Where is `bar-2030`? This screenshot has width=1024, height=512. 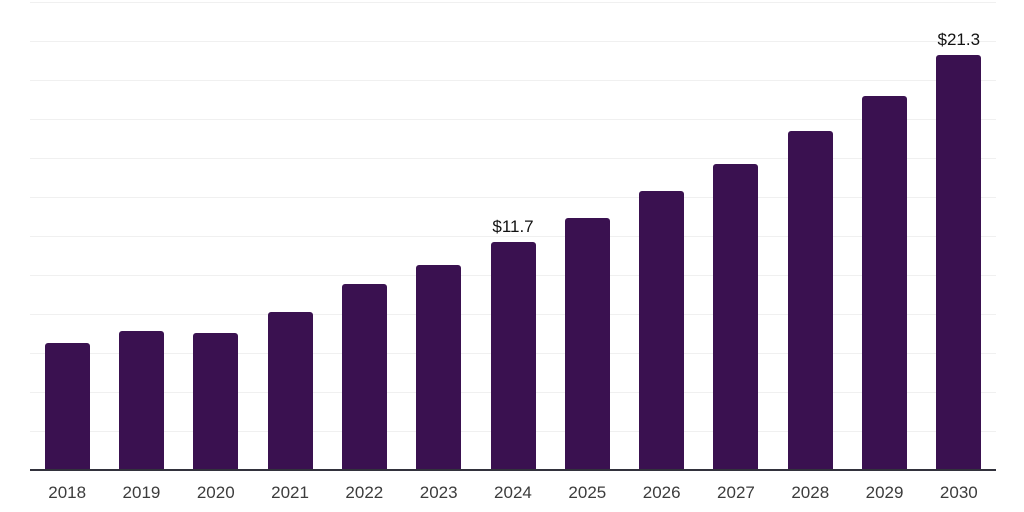
bar-2030 is located at coordinates (959, 262).